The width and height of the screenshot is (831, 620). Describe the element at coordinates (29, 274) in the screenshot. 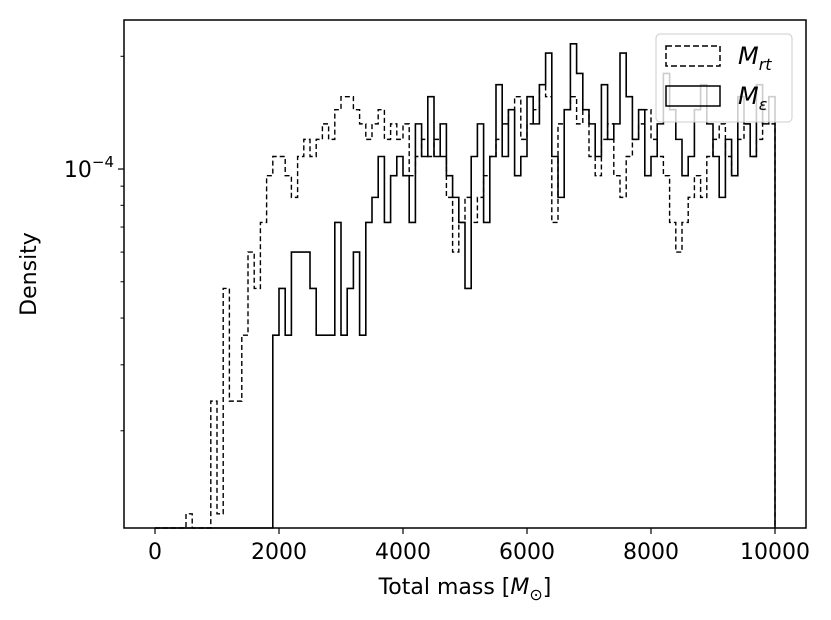

I see `y-axis-label: Density` at that location.